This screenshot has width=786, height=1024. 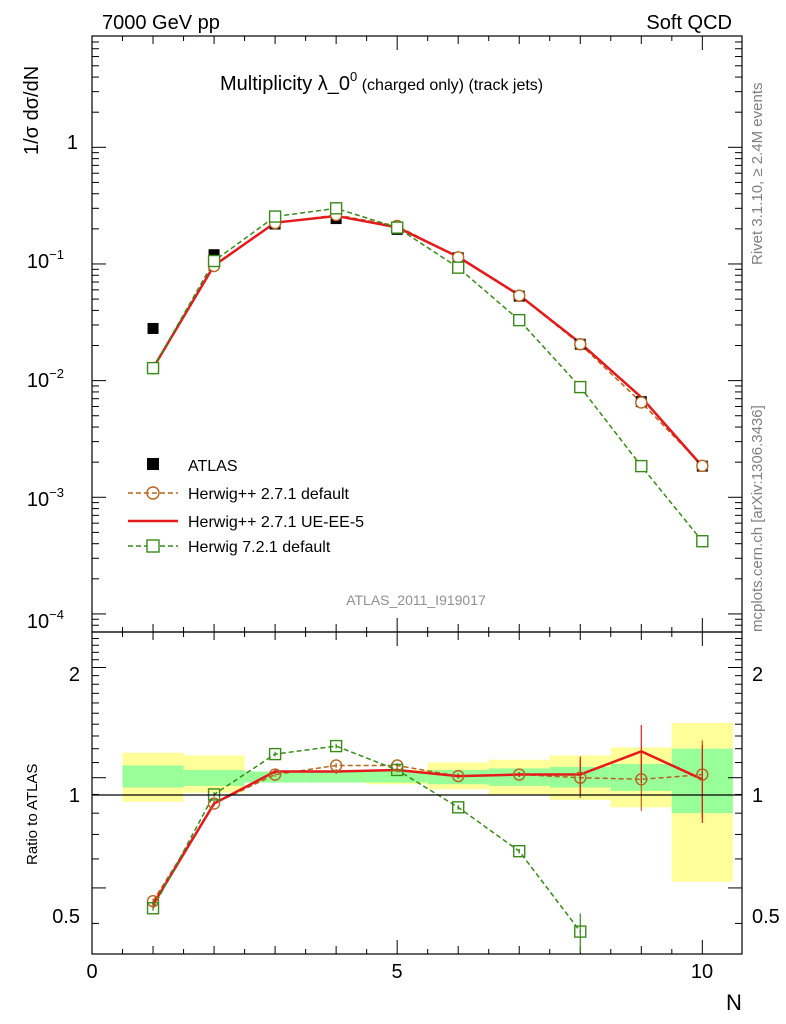 I want to click on line-ratio-herwig-7-2-1-default, so click(x=366, y=839).